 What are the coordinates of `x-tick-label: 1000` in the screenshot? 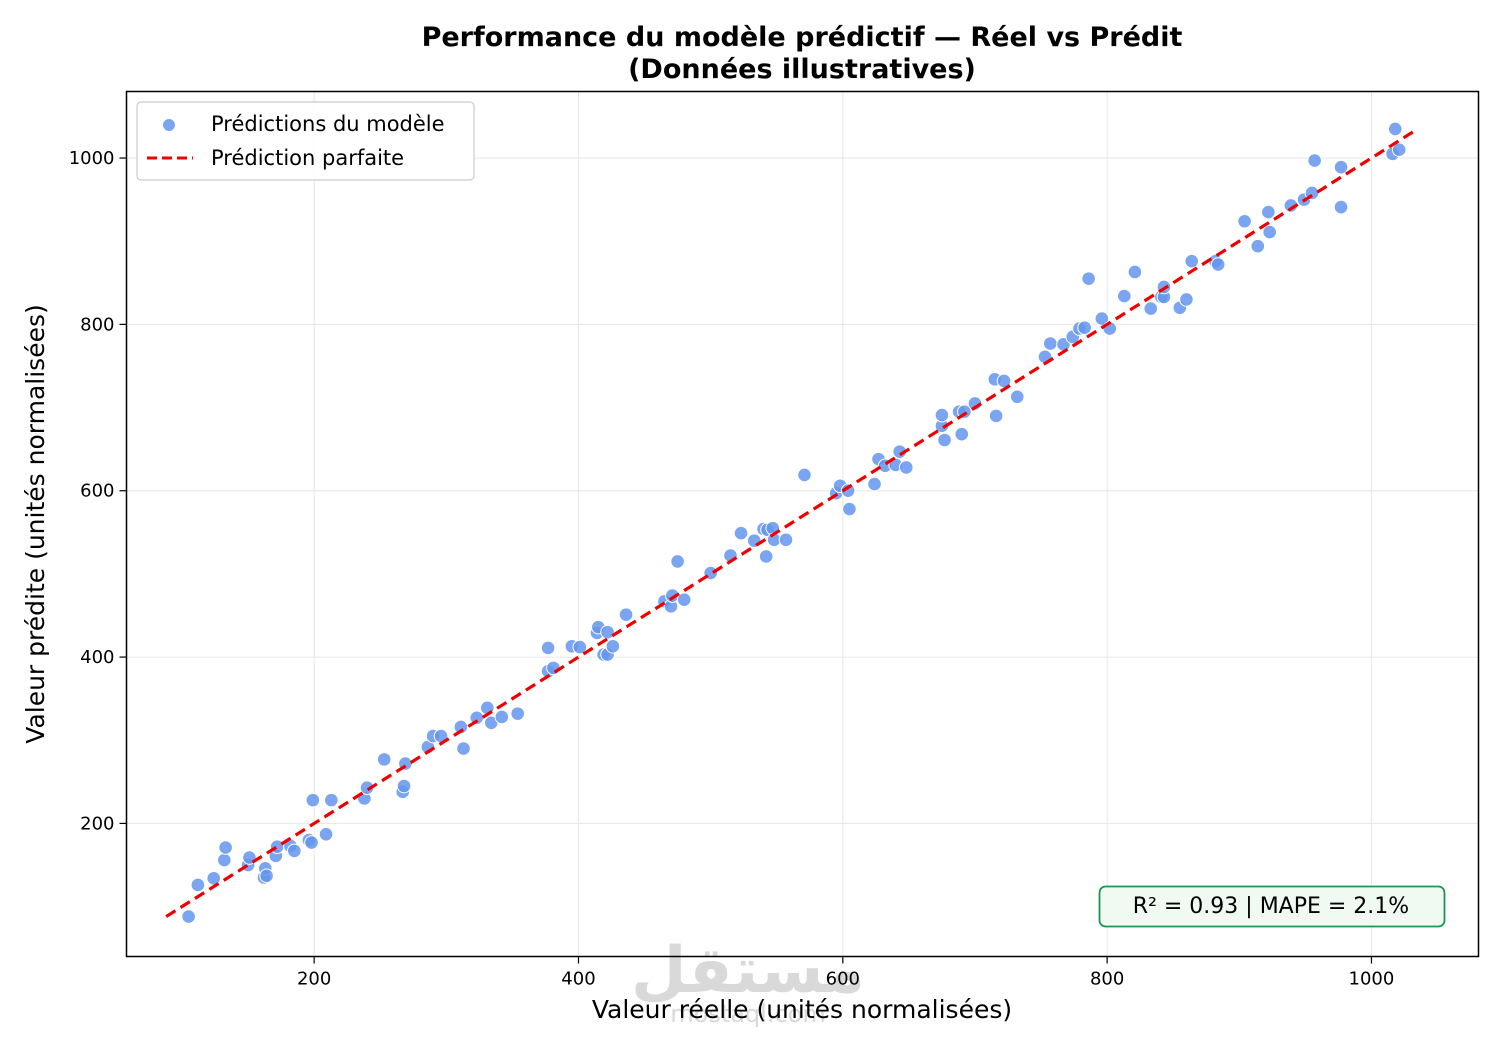 It's located at (1372, 979).